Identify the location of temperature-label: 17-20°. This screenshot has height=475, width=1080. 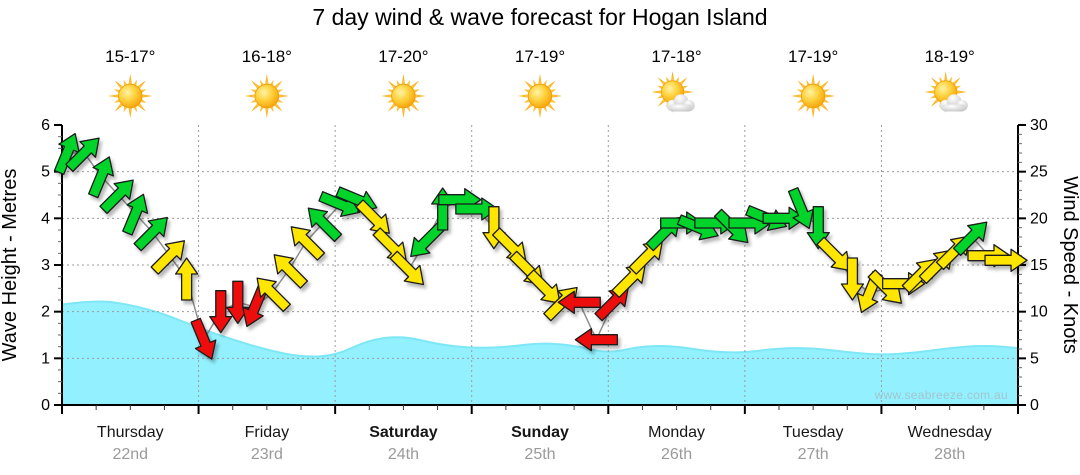
(403, 56).